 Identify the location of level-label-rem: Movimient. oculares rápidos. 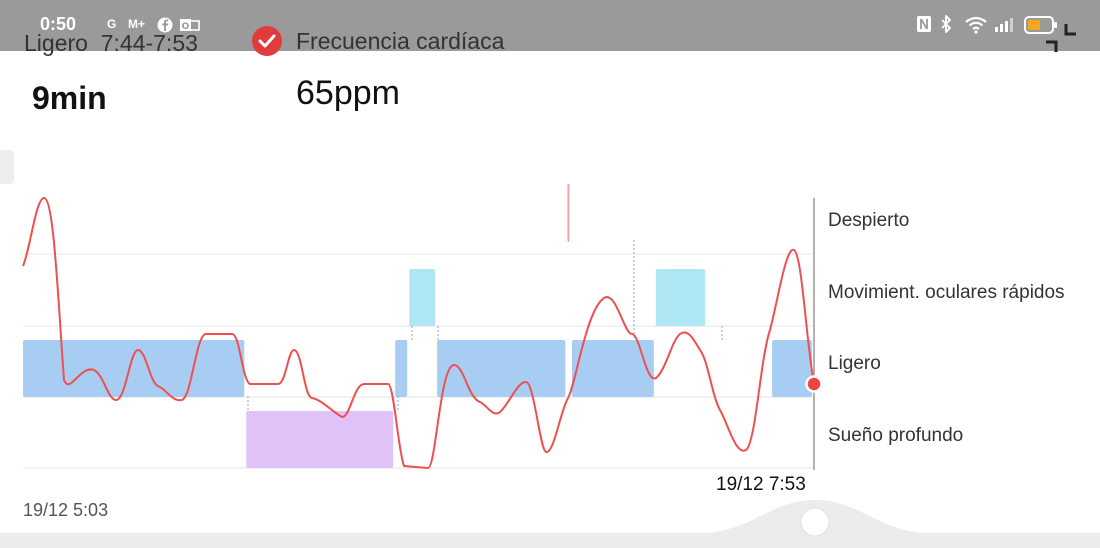
(946, 292).